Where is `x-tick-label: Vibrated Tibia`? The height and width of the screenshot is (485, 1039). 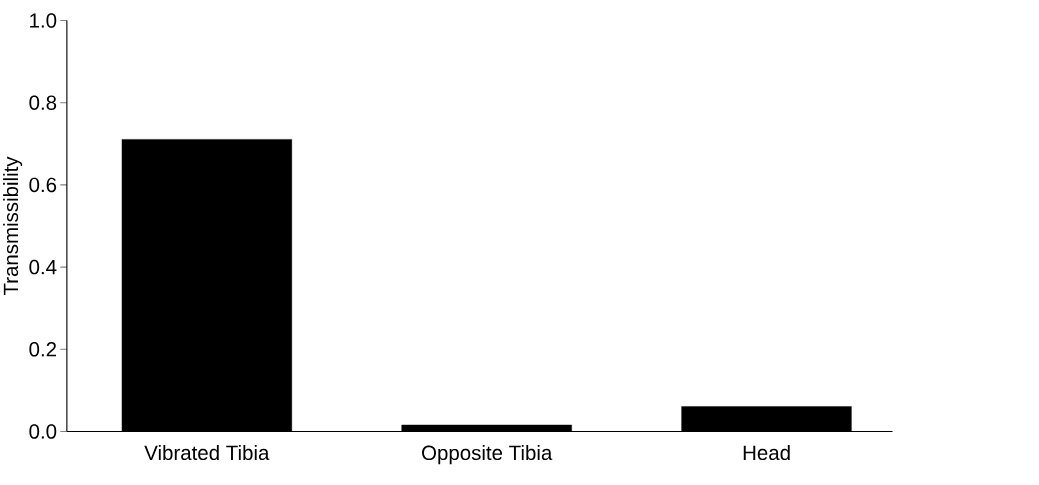
x-tick-label: Vibrated Tibia is located at coordinates (207, 453).